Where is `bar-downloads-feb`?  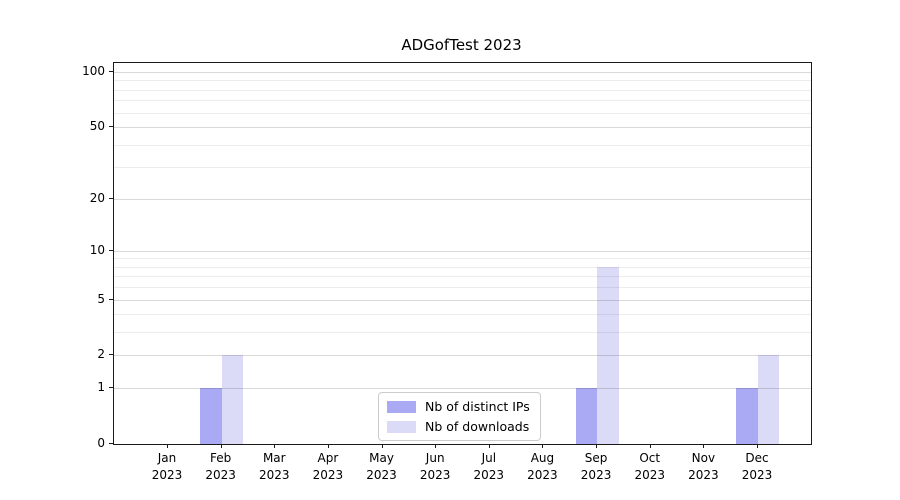 bar-downloads-feb is located at coordinates (232, 399).